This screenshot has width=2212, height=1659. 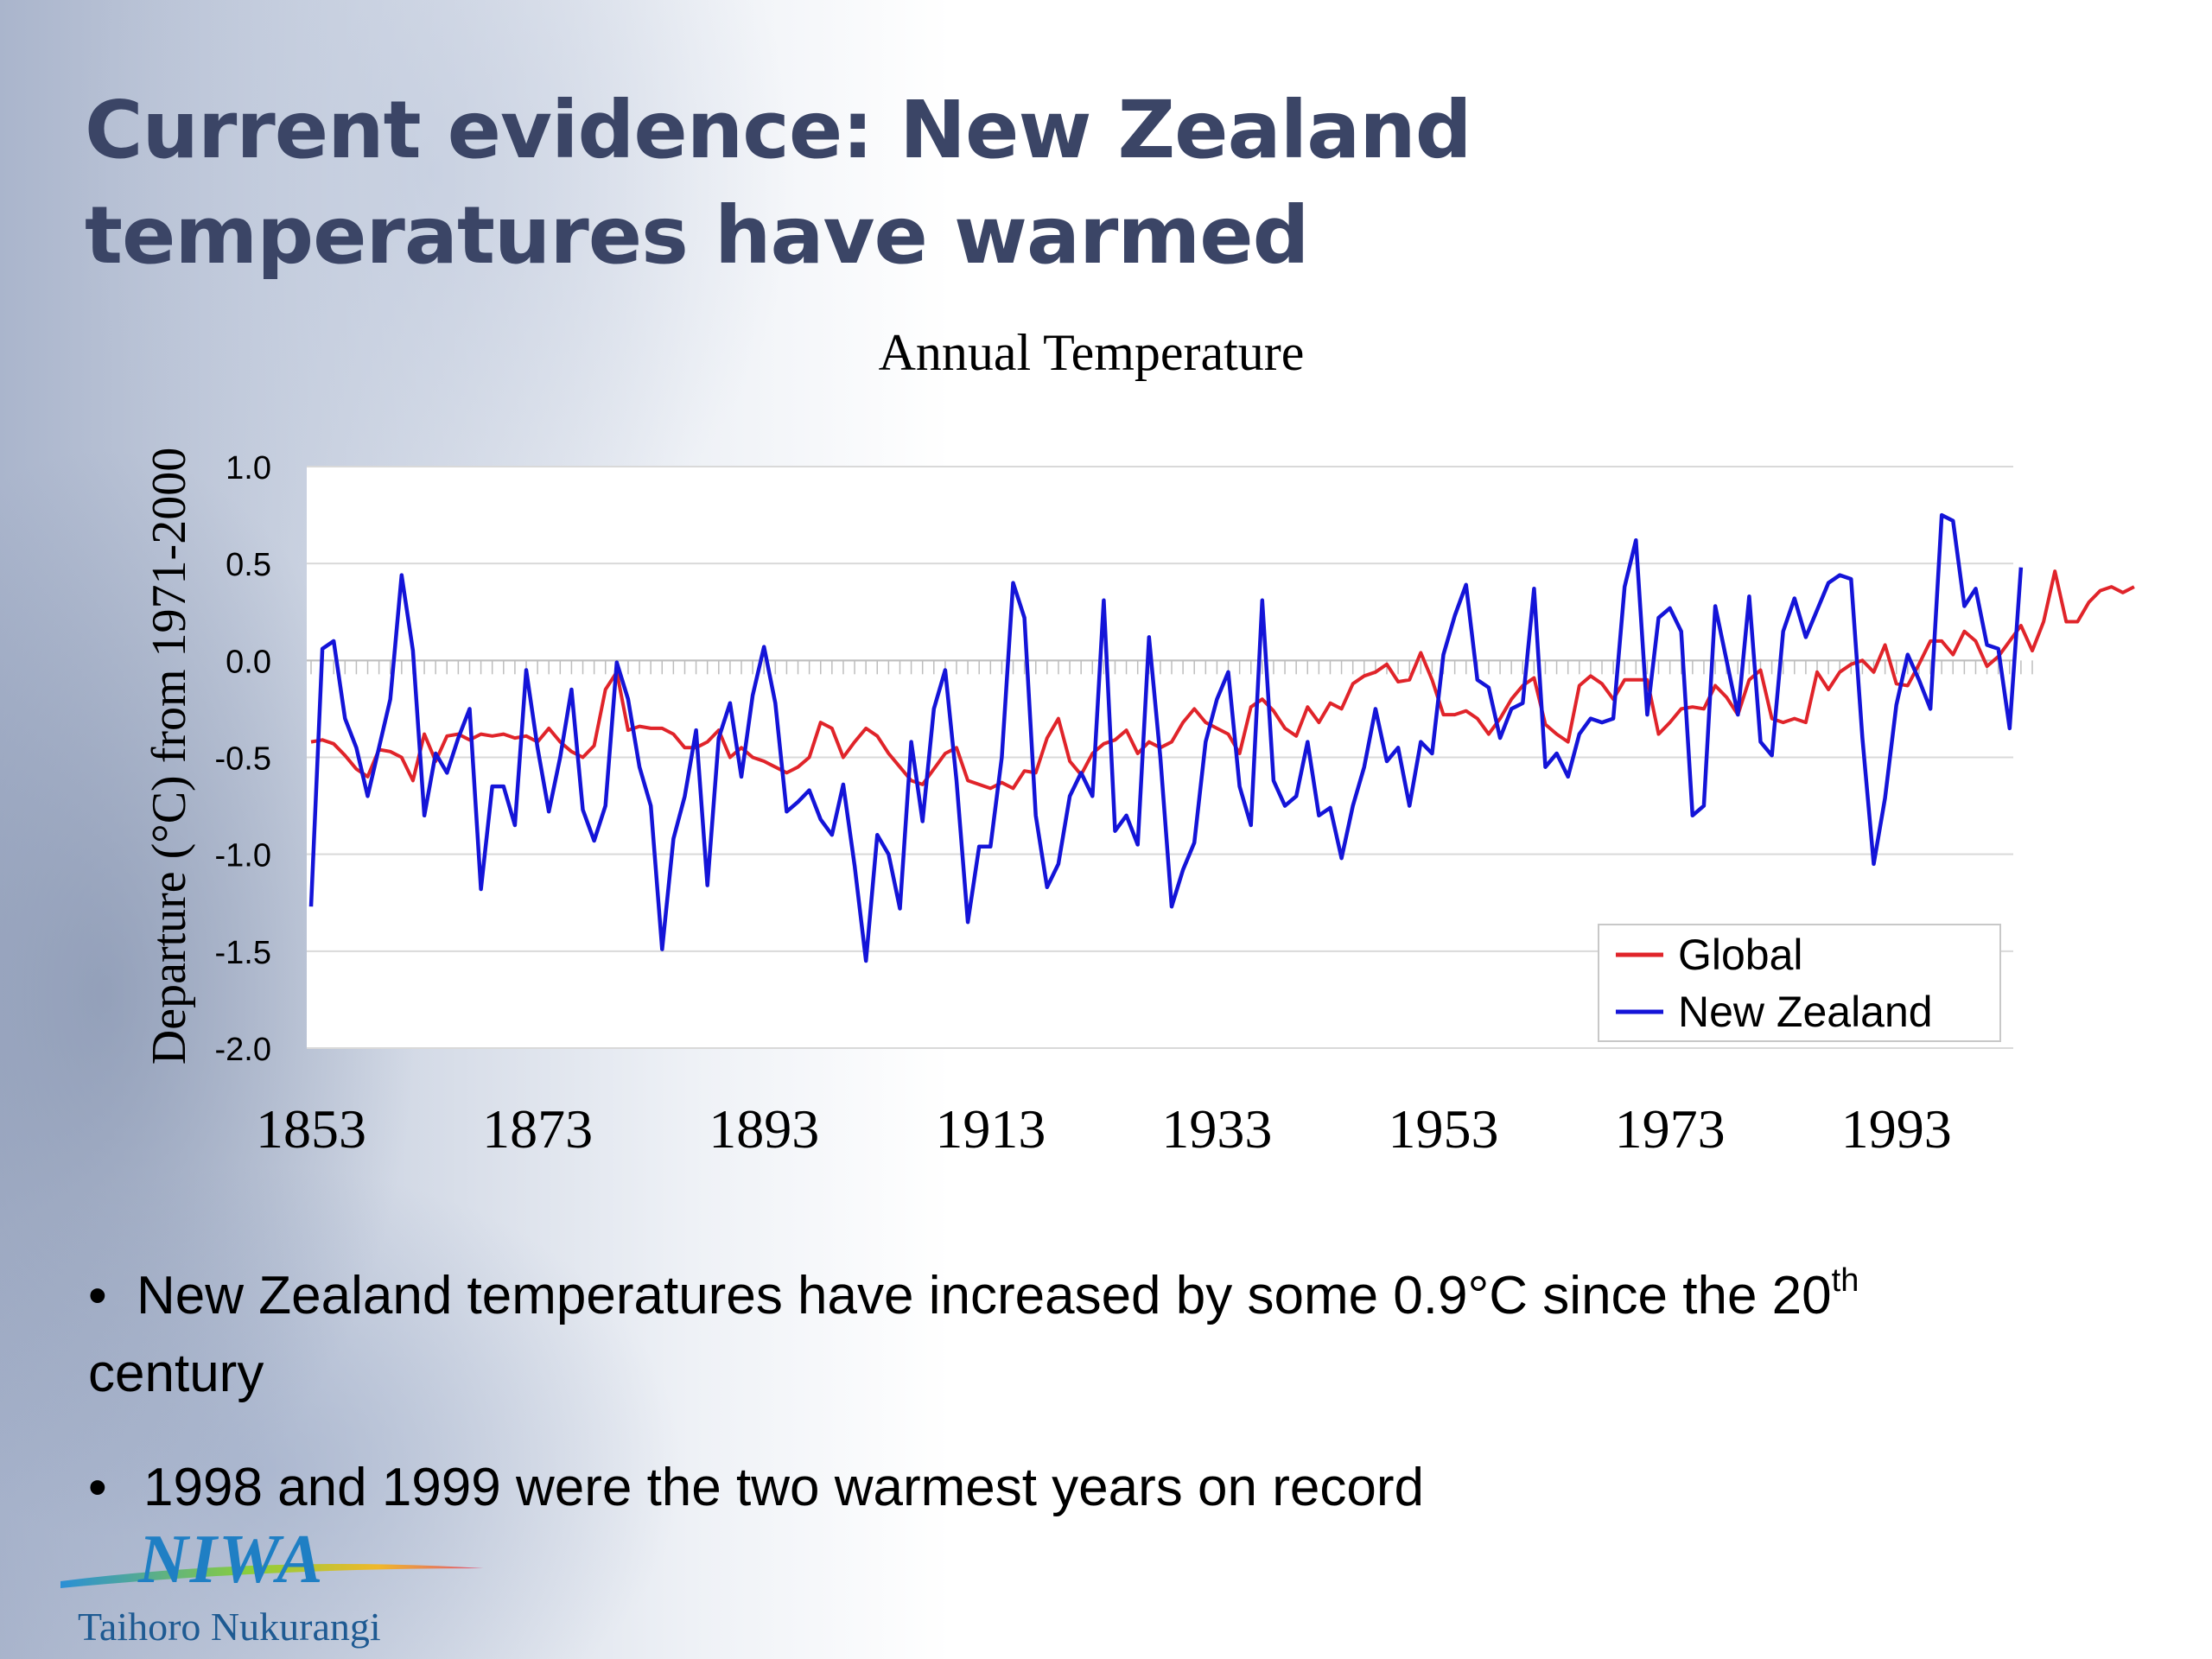 I want to click on y-tick-label: 1.0, so click(x=248, y=468).